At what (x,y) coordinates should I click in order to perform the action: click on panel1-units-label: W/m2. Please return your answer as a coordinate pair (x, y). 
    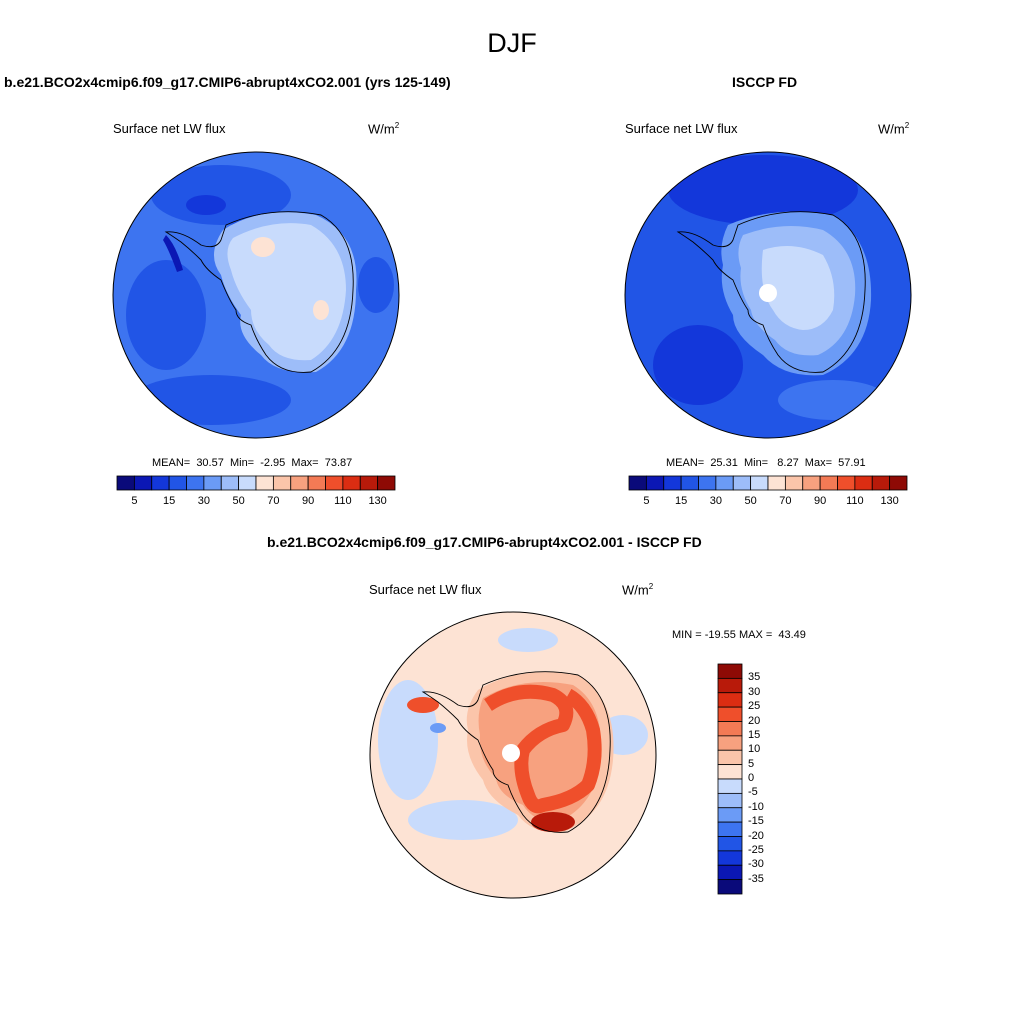
    Looking at the image, I should click on (384, 129).